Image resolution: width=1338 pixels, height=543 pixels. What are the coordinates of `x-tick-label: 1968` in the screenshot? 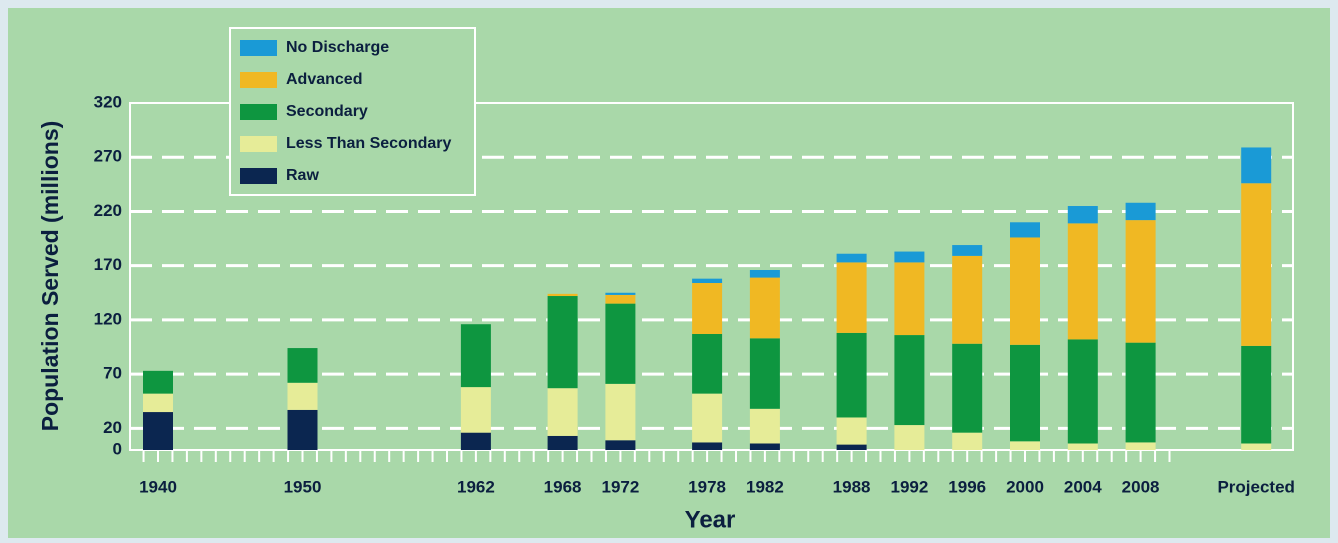 It's located at (563, 486).